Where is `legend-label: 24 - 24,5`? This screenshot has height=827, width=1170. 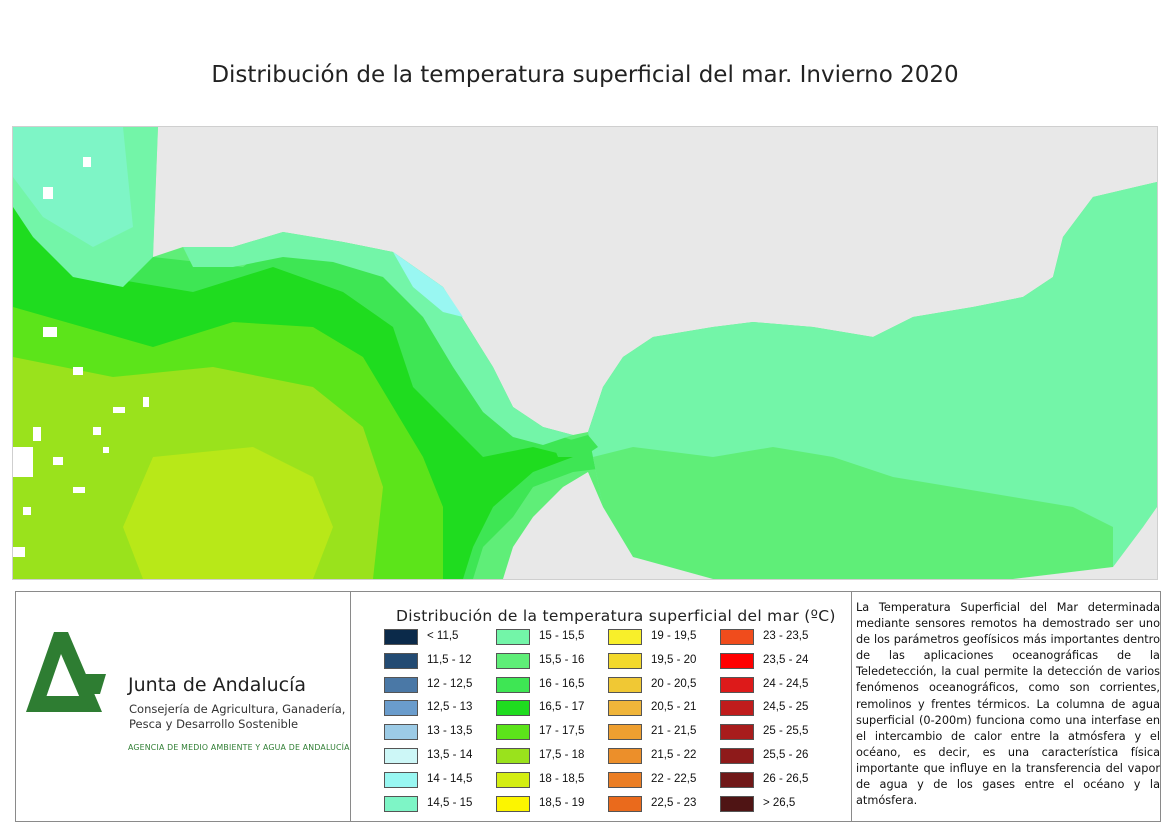
legend-label: 24 - 24,5 is located at coordinates (786, 683).